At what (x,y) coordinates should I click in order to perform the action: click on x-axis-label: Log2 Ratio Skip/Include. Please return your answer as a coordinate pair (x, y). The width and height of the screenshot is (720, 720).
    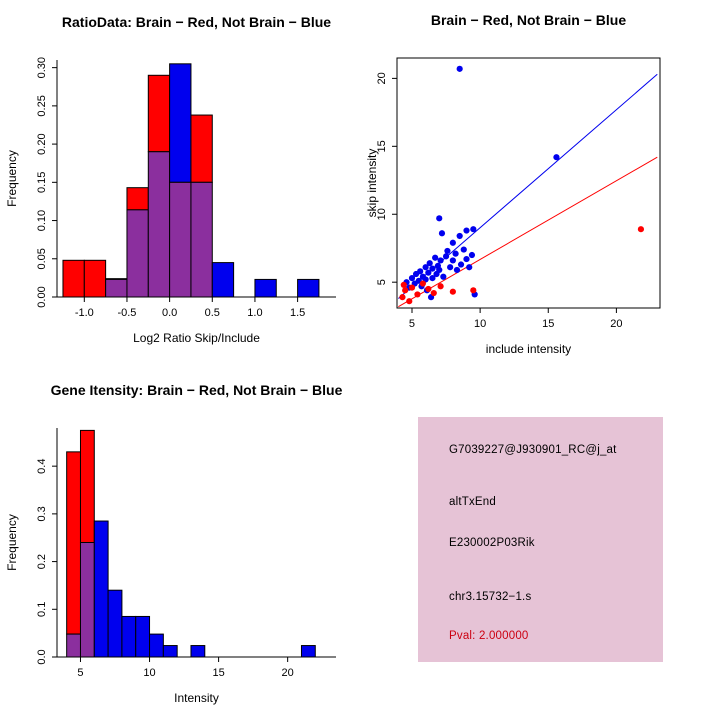
    Looking at the image, I should click on (196, 338).